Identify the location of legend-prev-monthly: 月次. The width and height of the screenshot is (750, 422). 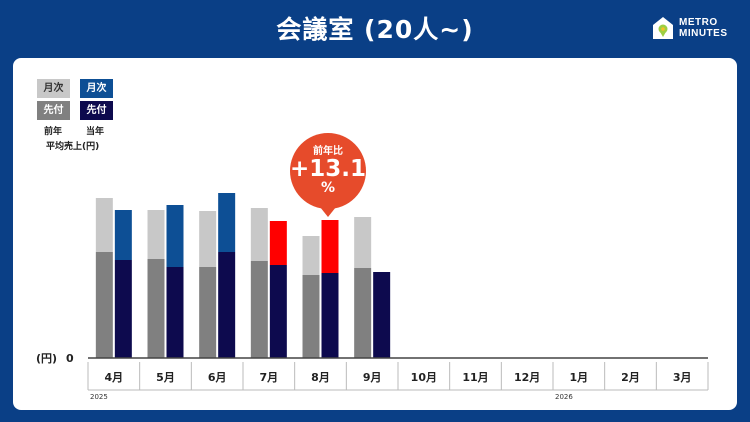
(53, 88).